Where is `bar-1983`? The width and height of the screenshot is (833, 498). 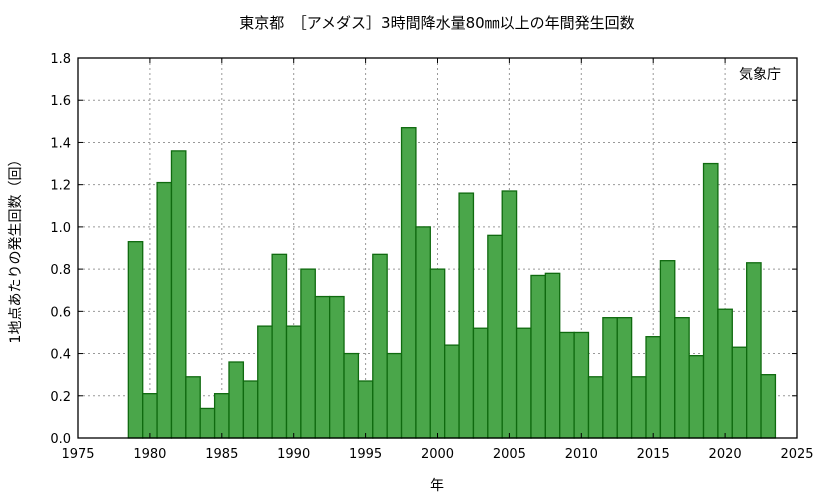 bar-1983 is located at coordinates (193, 407).